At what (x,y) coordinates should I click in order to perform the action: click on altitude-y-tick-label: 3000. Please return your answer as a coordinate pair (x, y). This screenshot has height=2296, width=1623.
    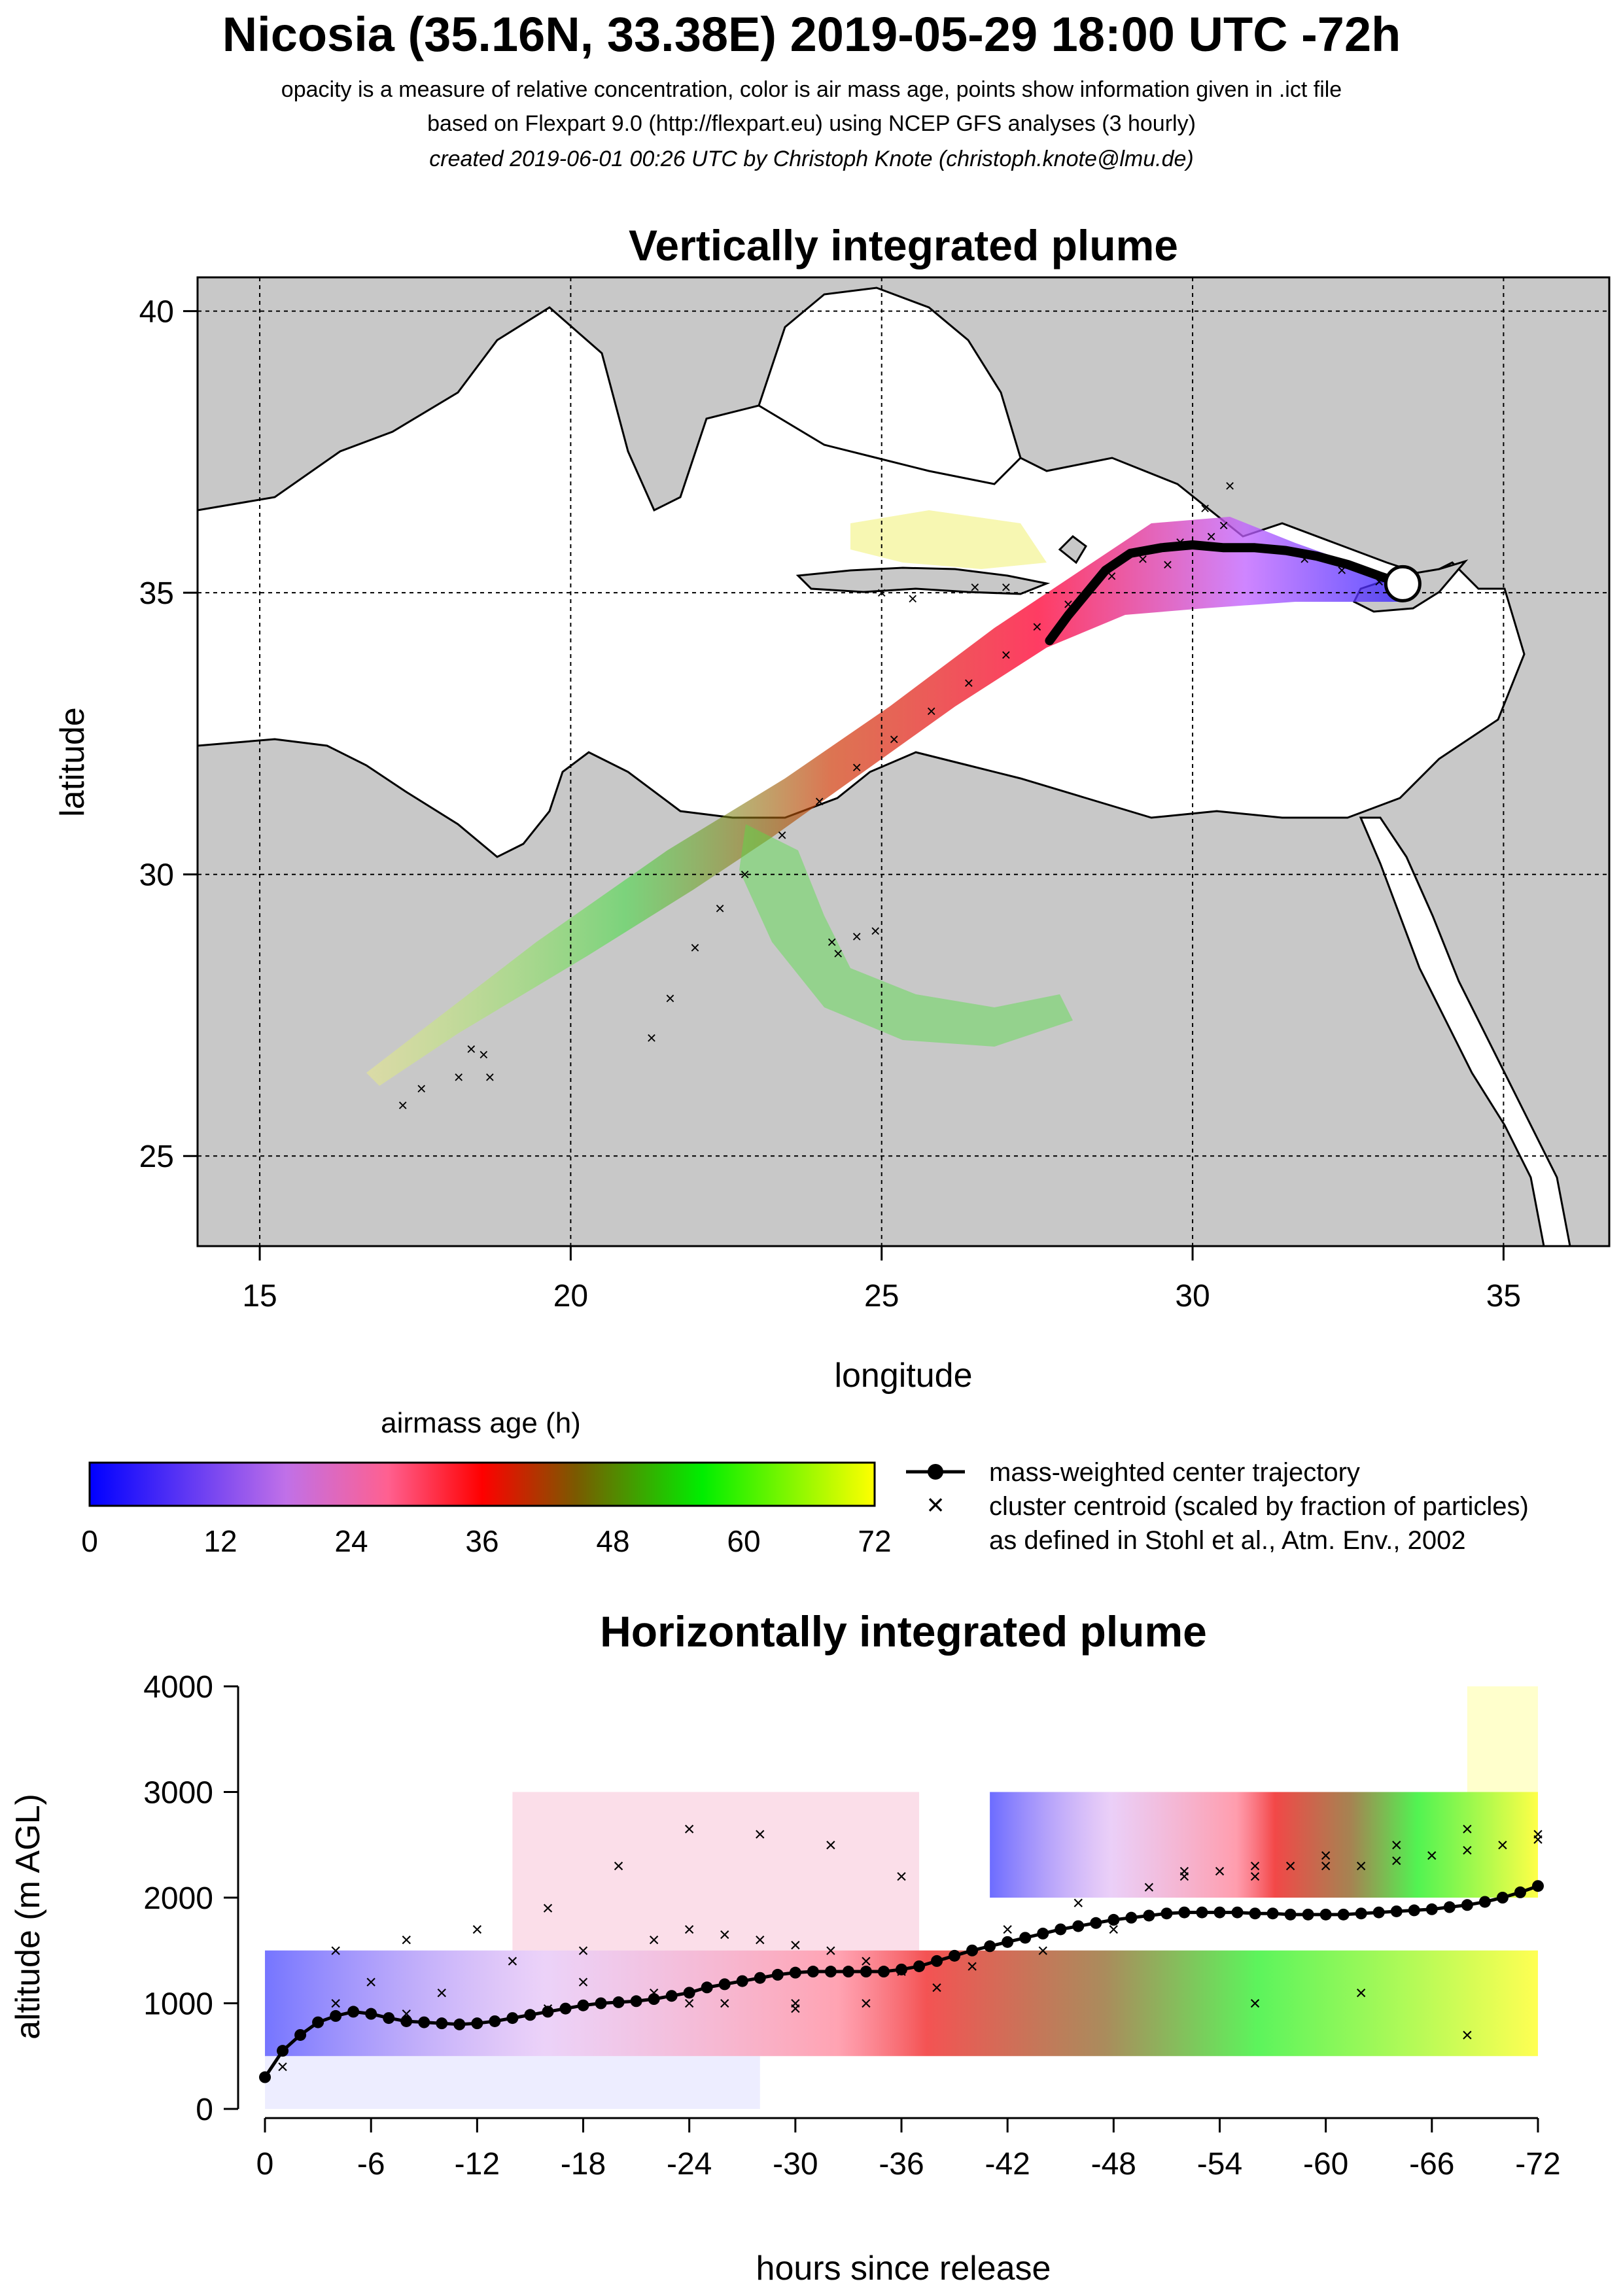
    Looking at the image, I should click on (178, 1793).